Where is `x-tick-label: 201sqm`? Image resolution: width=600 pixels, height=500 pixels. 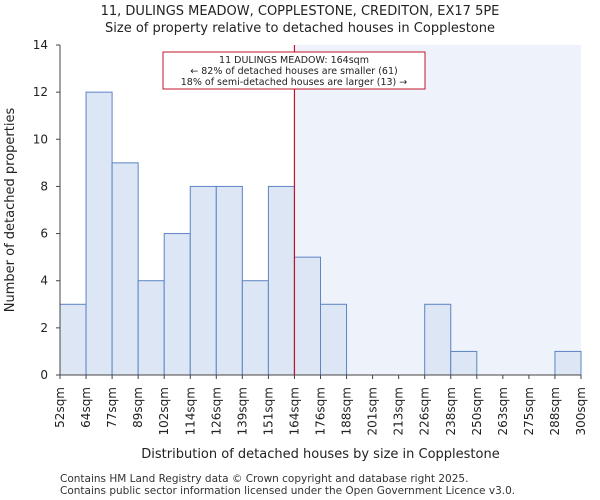
x-tick-label: 201sqm is located at coordinates (373, 411).